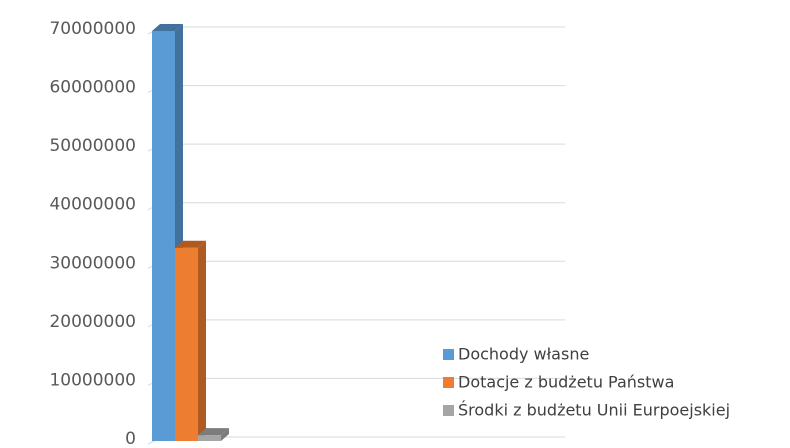  I want to click on y-tick-label: 30000000, so click(92, 263).